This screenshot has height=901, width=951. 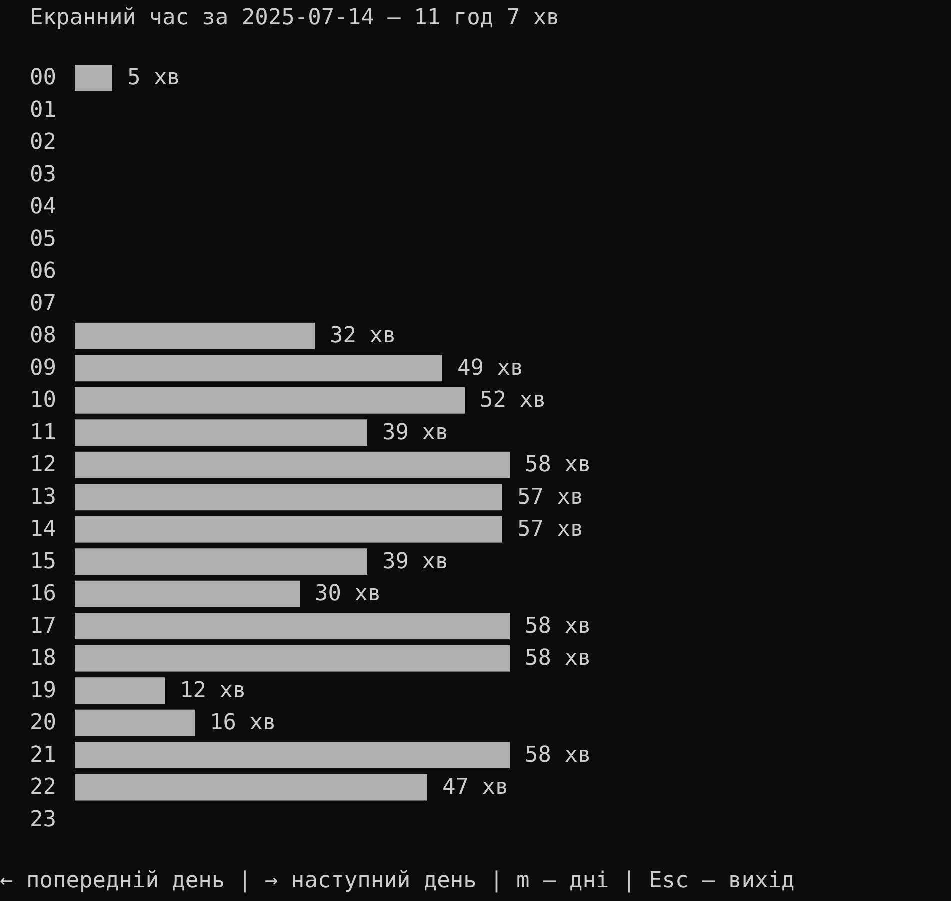 What do you see at coordinates (43, 207) in the screenshot?
I see `y-tick-label: 04` at bounding box center [43, 207].